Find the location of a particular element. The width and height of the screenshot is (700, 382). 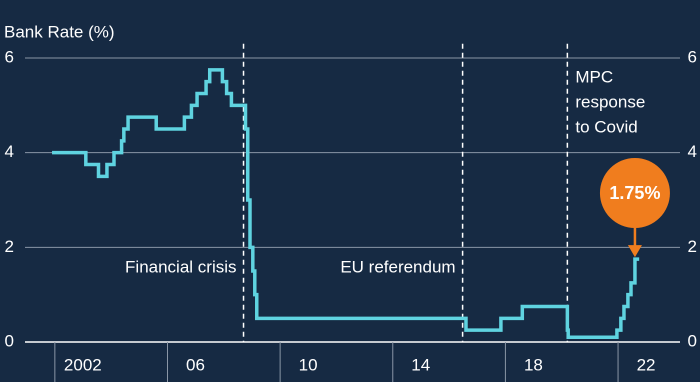

y-tick-label: 4 is located at coordinates (9, 151).